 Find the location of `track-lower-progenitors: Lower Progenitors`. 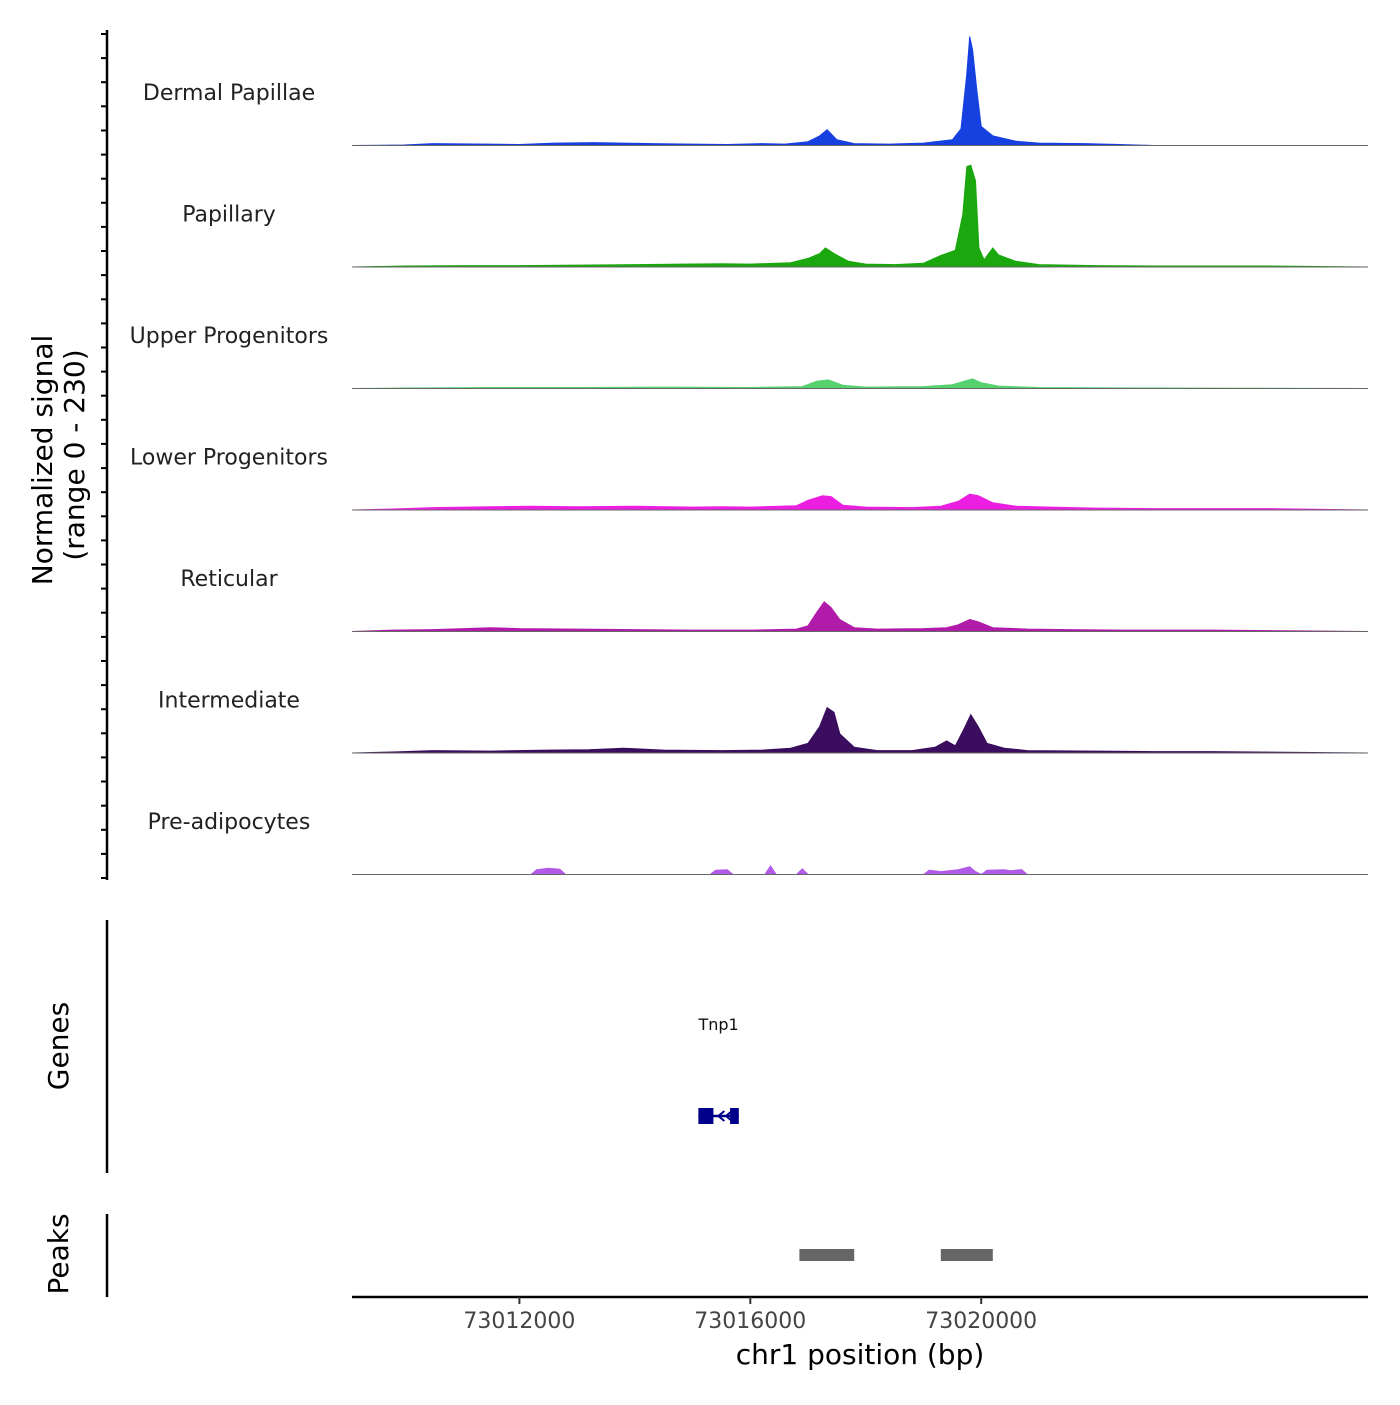

track-lower-progenitors: Lower Progenitors is located at coordinates (749, 478).